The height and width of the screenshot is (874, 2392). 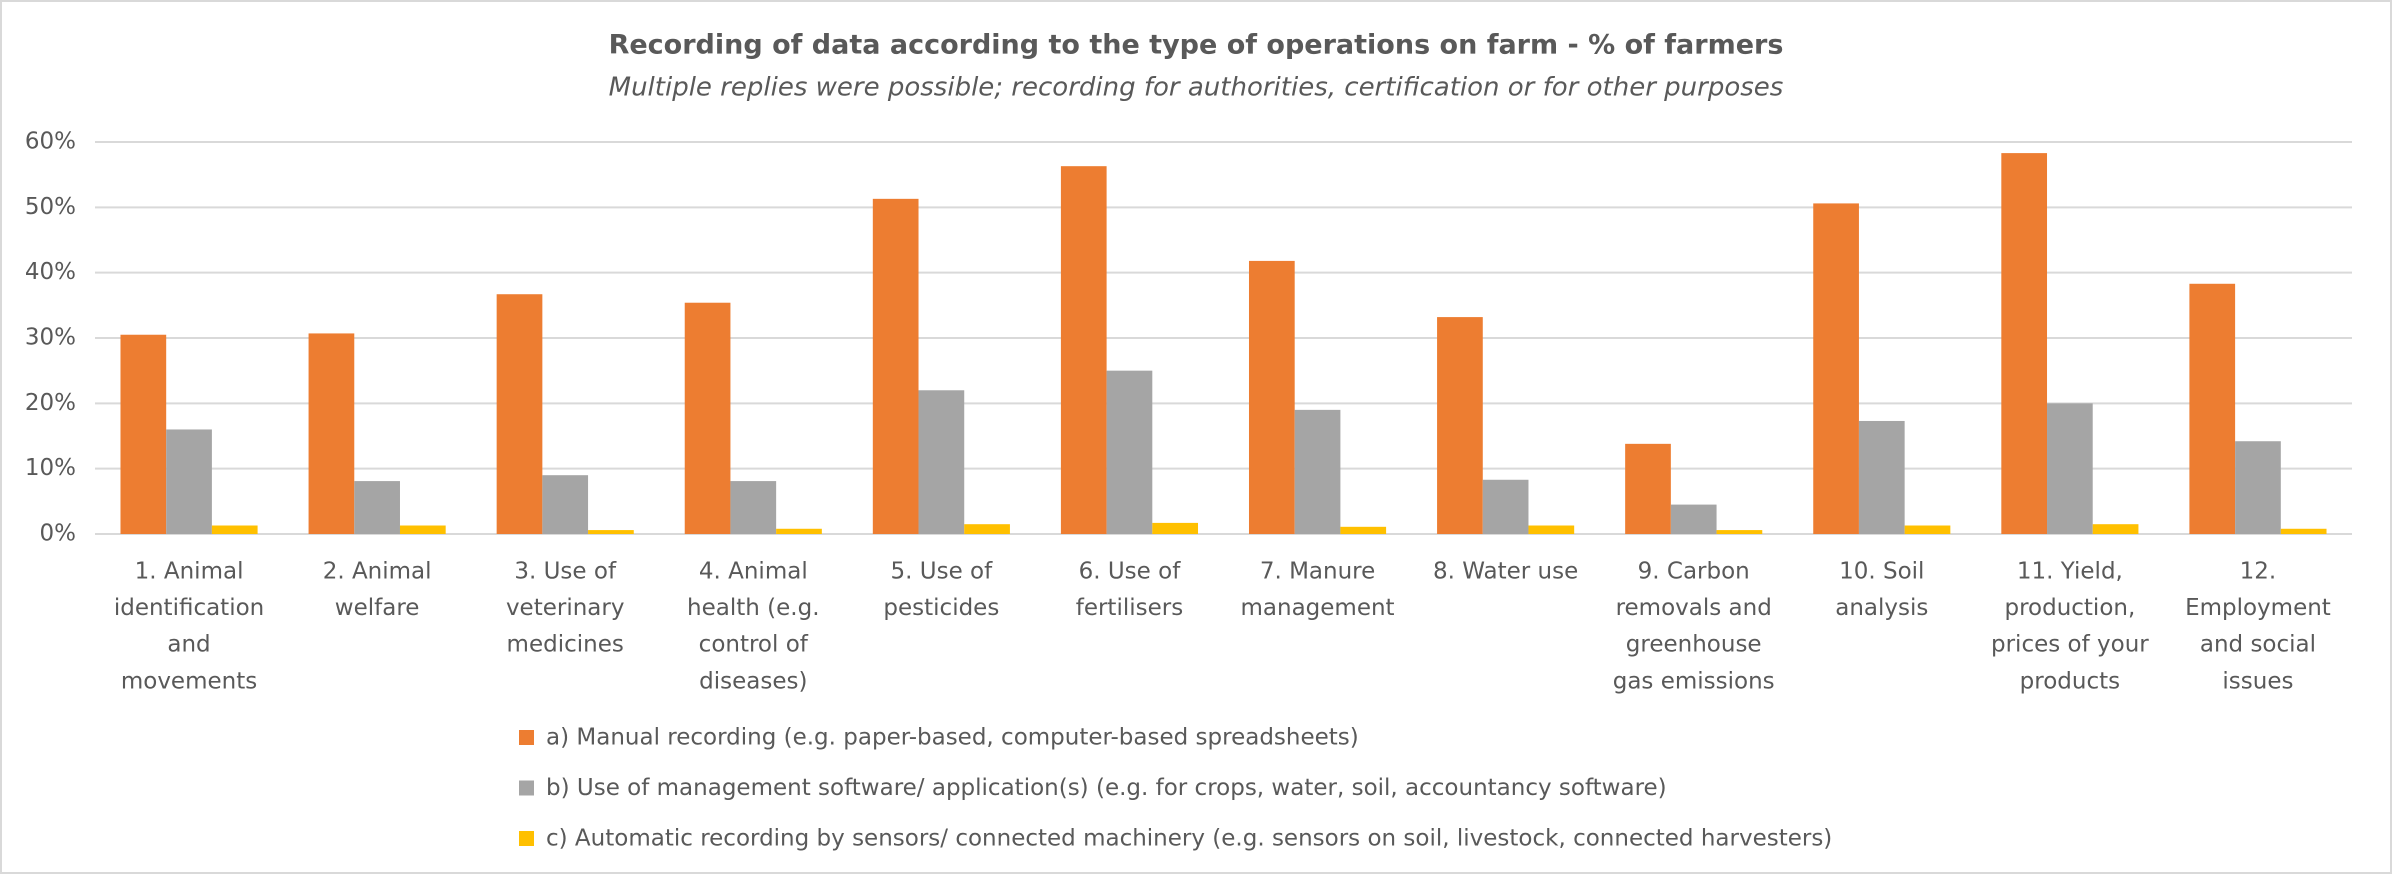 I want to click on x-tick-label: 8. Water use, so click(x=1505, y=572).